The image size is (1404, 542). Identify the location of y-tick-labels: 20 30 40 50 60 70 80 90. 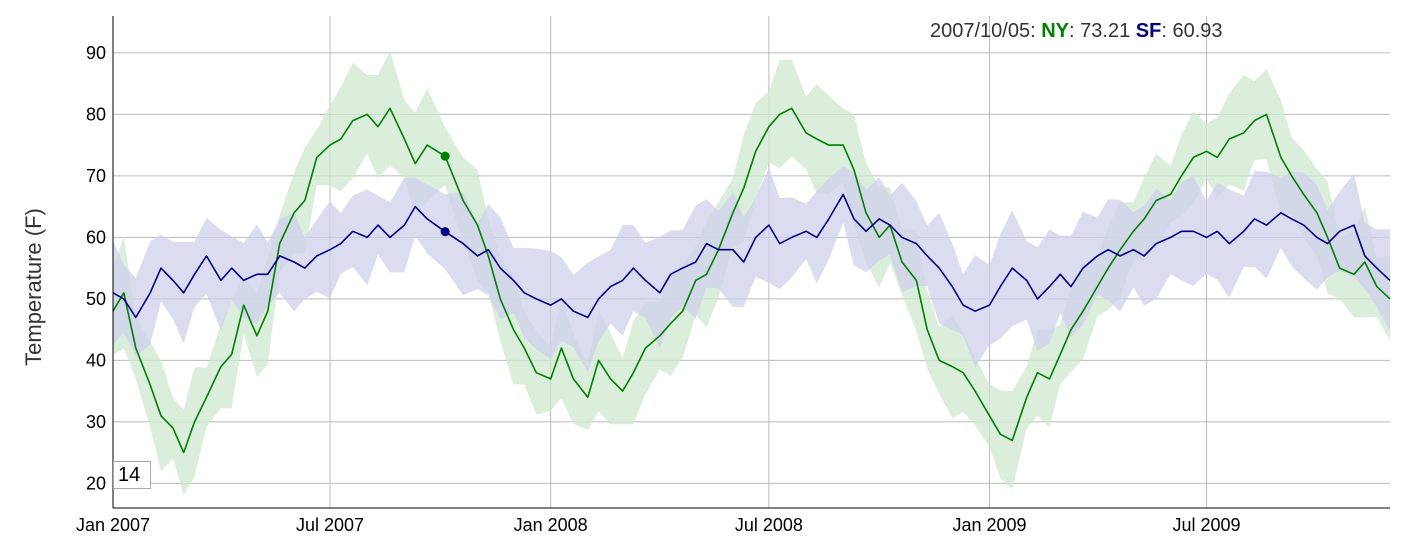
(96, 268).